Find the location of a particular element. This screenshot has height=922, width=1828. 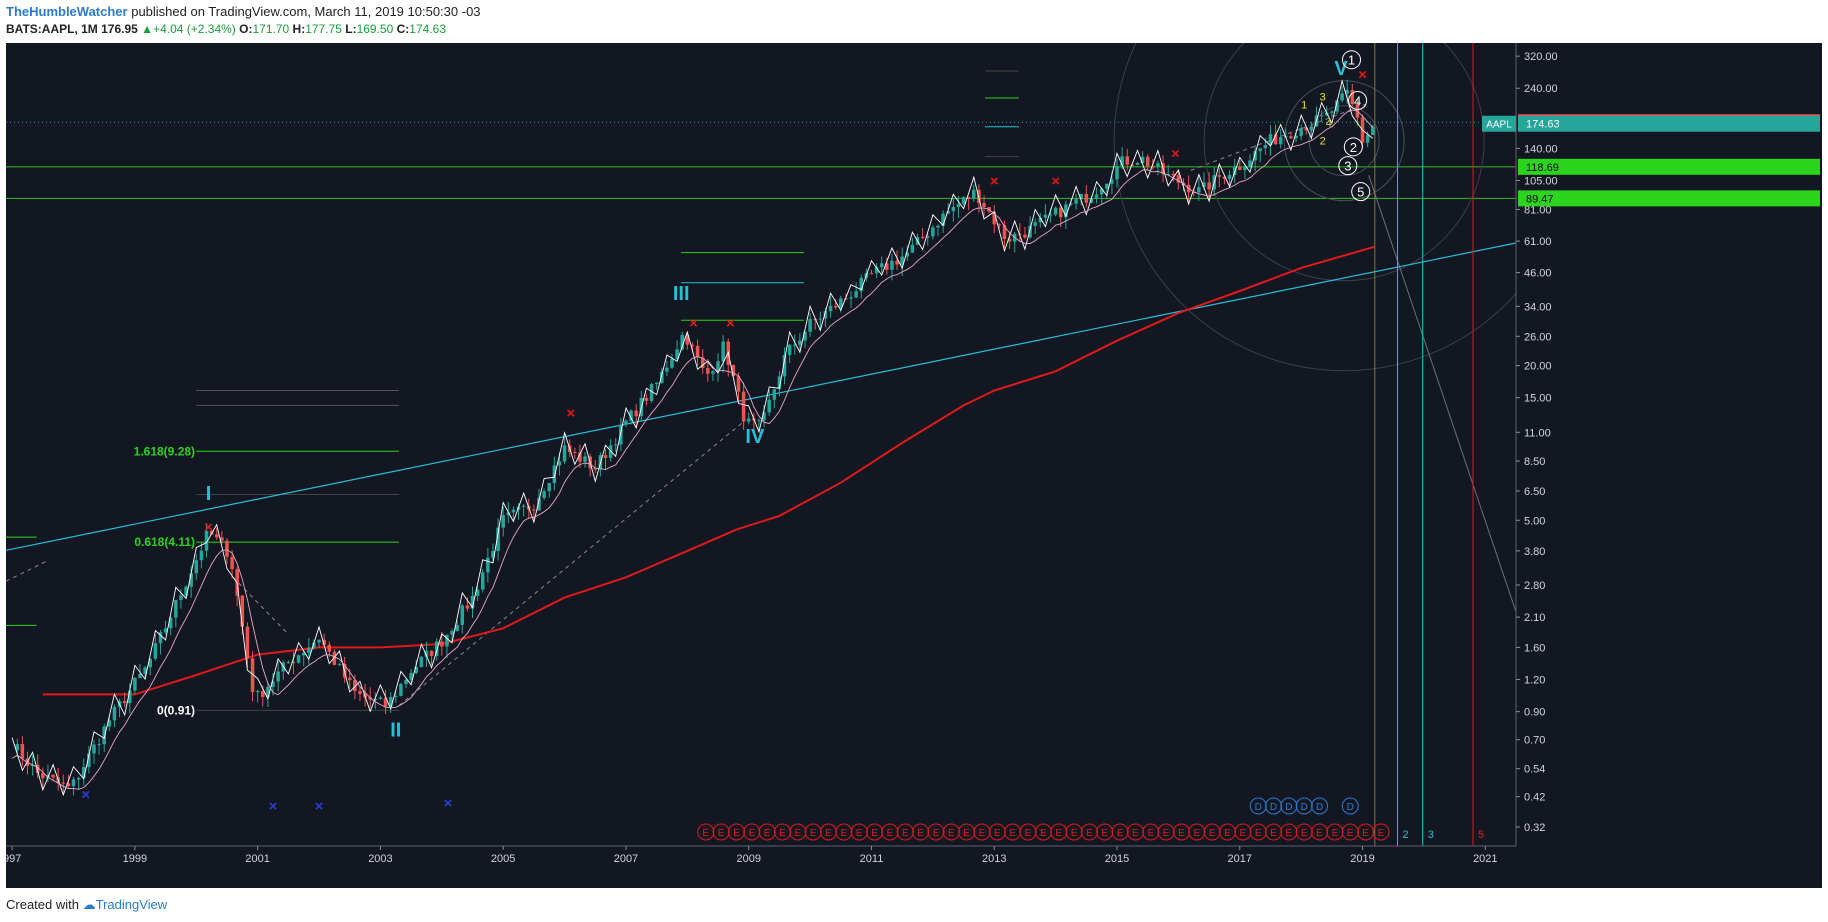

y-tick-label: 320.00 is located at coordinates (1541, 57).